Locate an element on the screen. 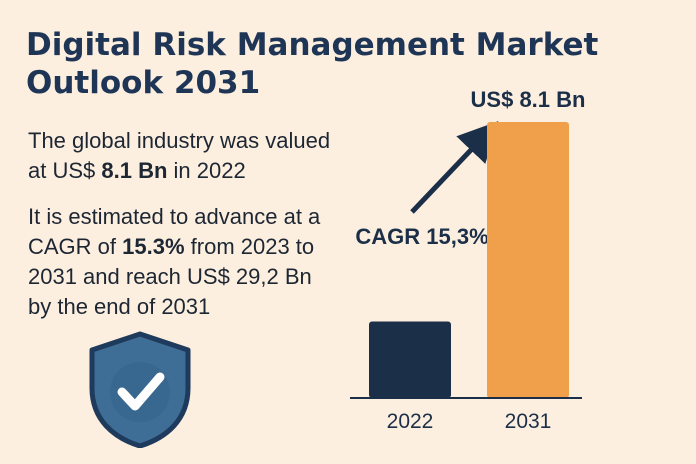 This screenshot has height=464, width=696. forecast-prefix: CAGR of is located at coordinates (75, 246).